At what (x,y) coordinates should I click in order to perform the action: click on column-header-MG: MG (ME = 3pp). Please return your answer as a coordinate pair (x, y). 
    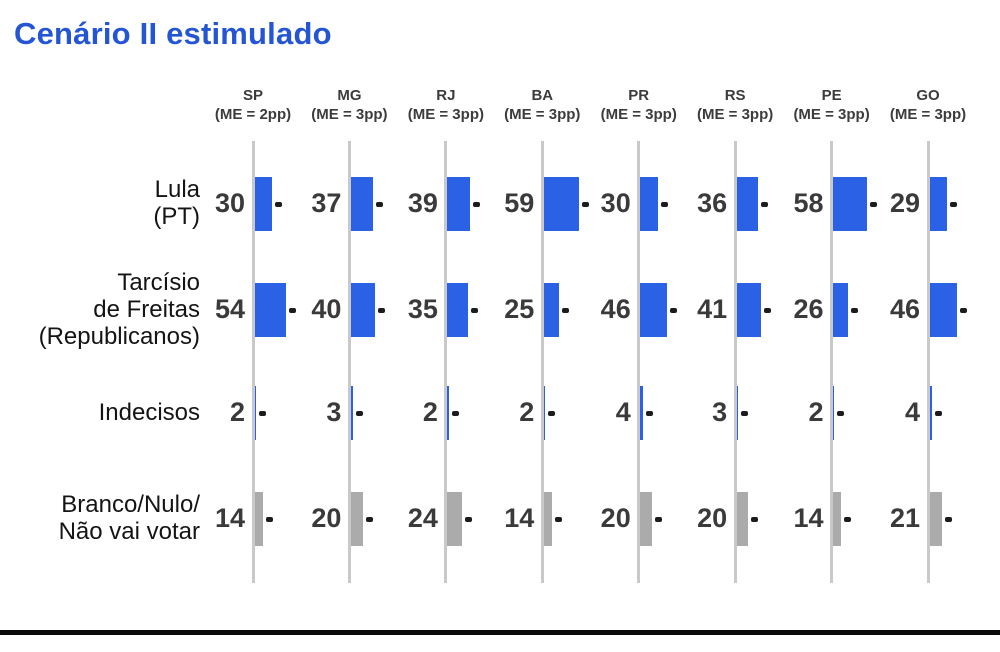
    Looking at the image, I should click on (349, 105).